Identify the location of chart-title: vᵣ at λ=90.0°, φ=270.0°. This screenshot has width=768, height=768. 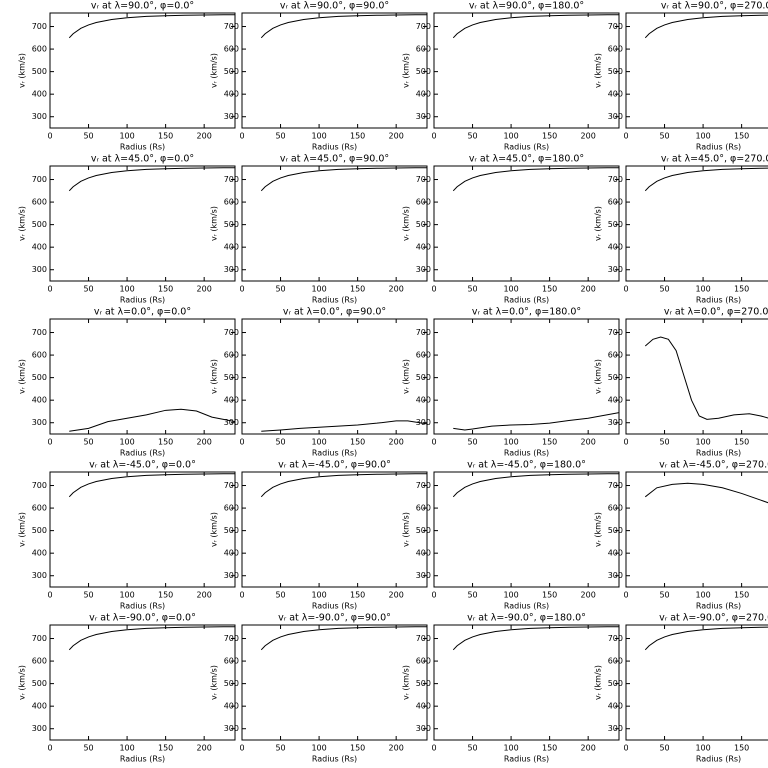
(714, 6).